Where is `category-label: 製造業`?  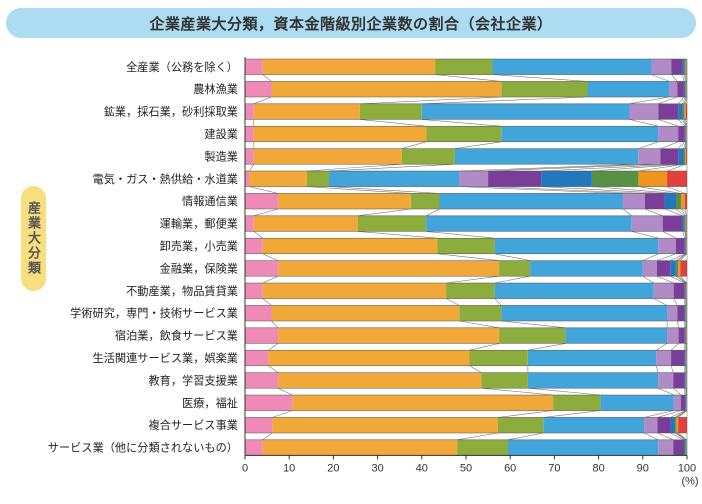 category-label: 製造業 is located at coordinates (221, 156).